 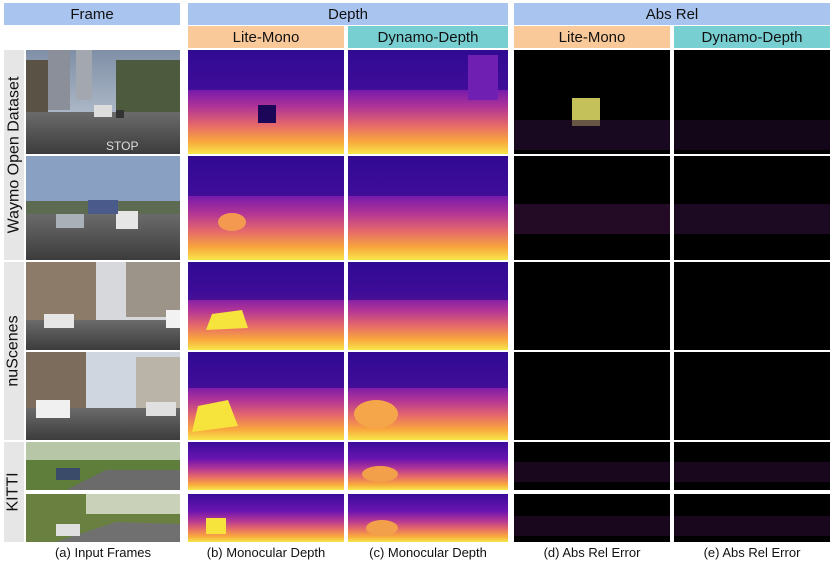 What do you see at coordinates (592, 37) in the screenshot?
I see `litemono-error-header: Lite-Mono` at bounding box center [592, 37].